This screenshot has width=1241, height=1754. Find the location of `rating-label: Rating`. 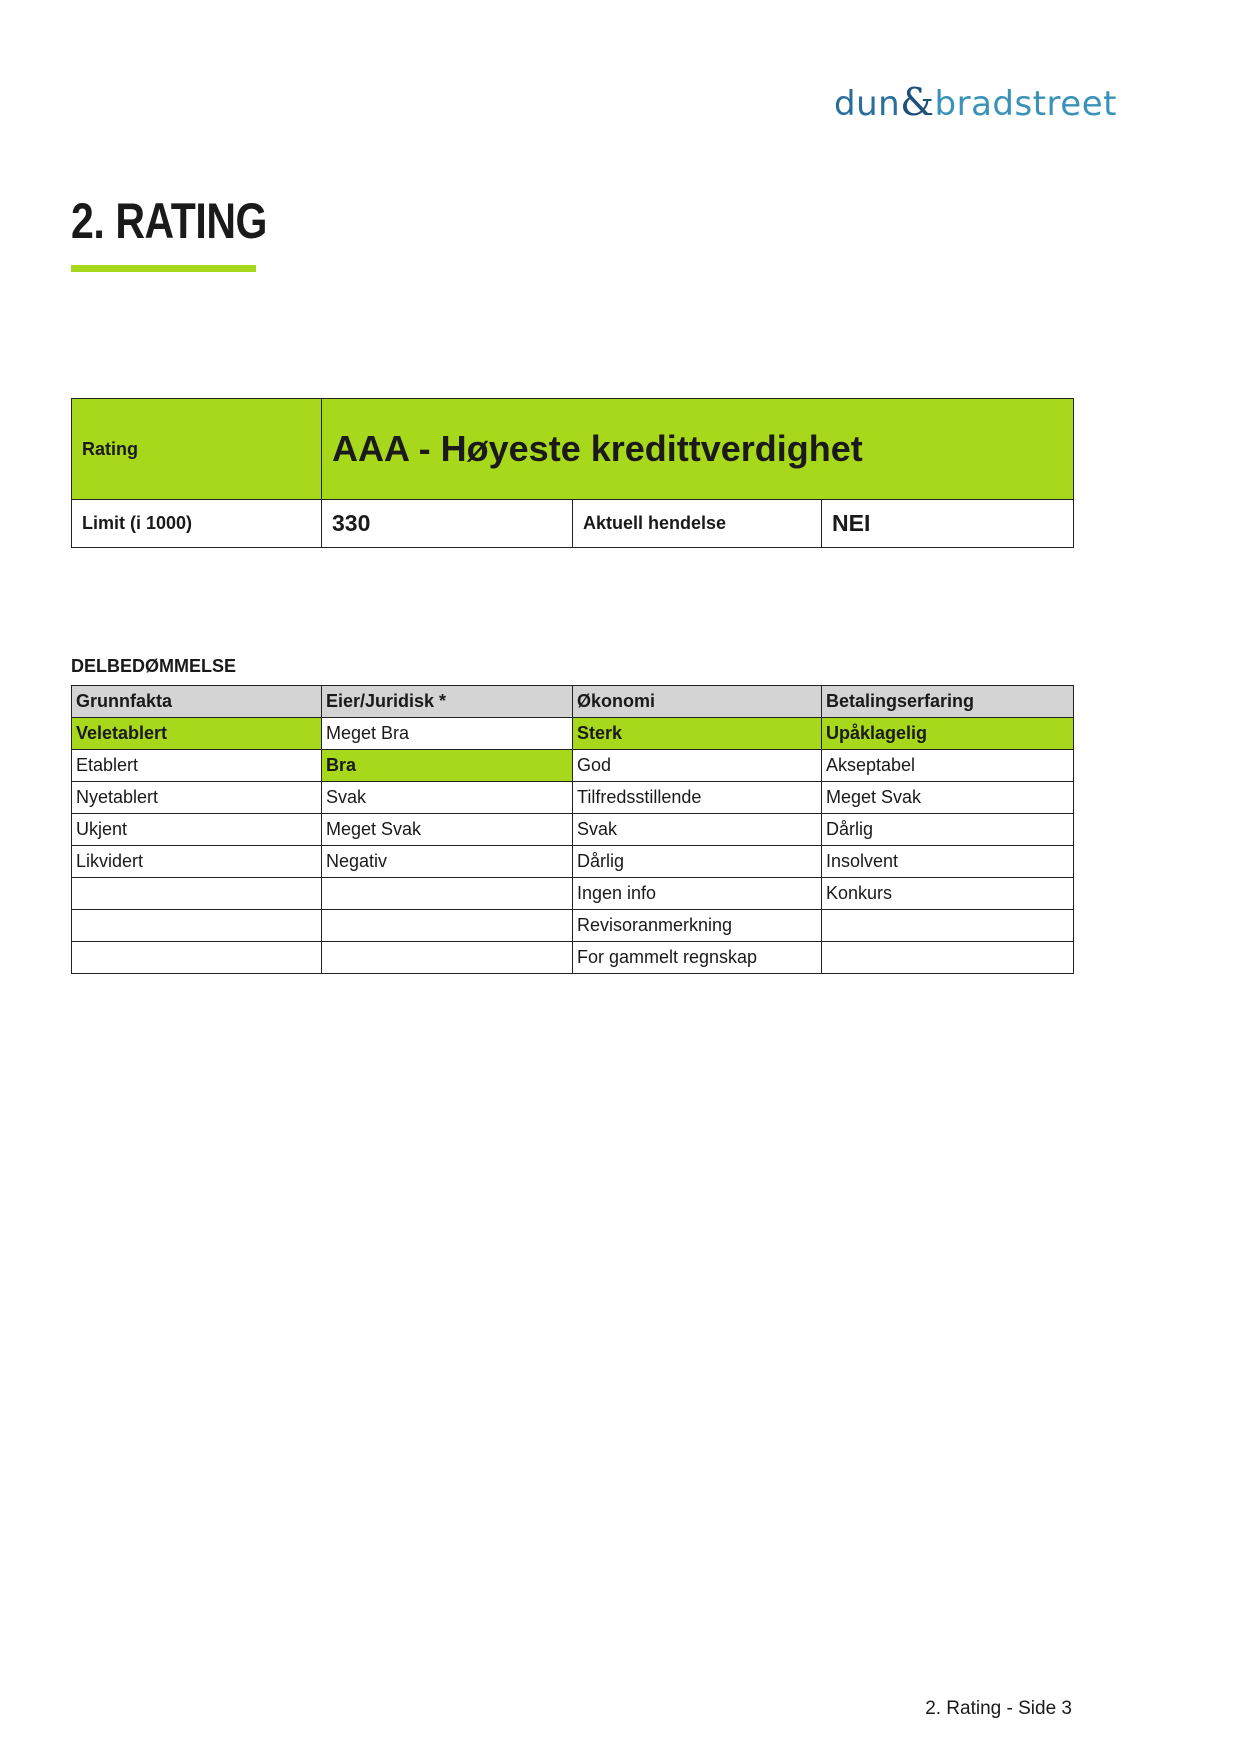

rating-label: Rating is located at coordinates (196, 449).